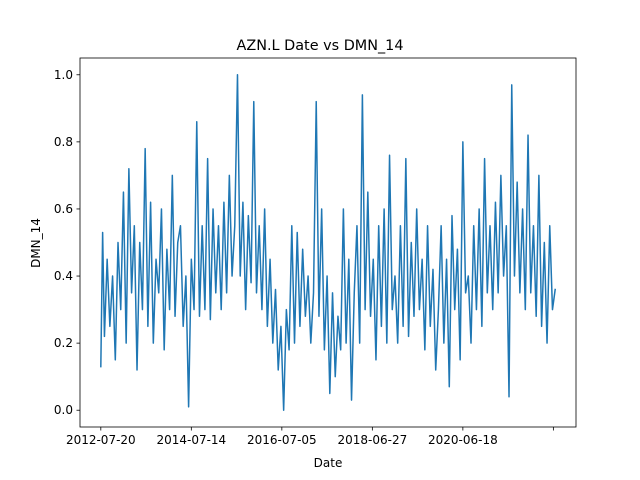  What do you see at coordinates (463, 440) in the screenshot?
I see `x-tick-label: 2020-06-18` at bounding box center [463, 440].